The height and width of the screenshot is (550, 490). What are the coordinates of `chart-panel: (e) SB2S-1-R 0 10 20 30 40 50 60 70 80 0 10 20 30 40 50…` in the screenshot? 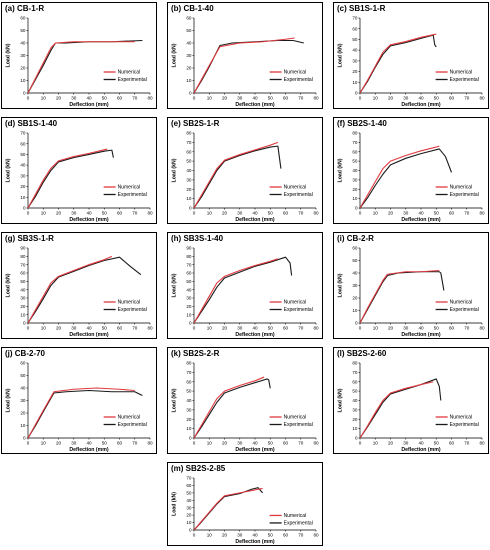 It's located at (245, 170).